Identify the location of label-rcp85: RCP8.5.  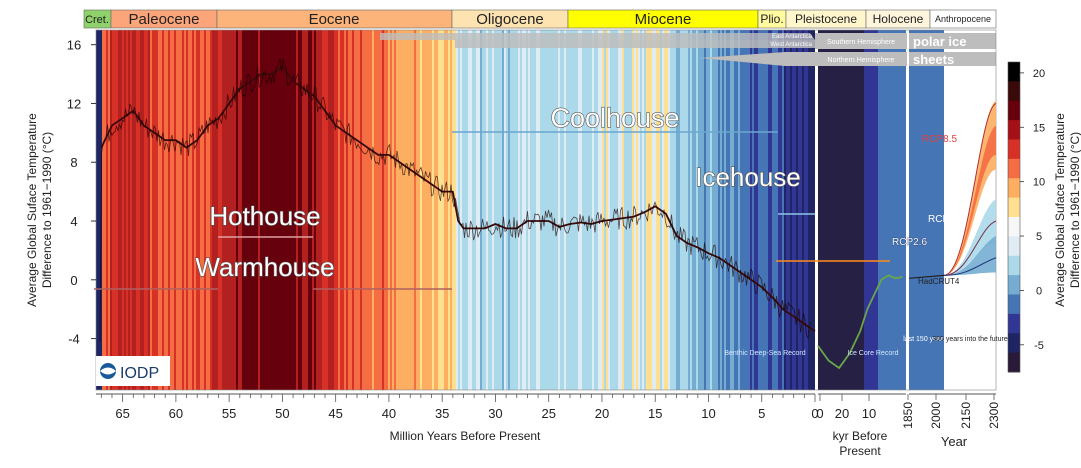
(939, 139).